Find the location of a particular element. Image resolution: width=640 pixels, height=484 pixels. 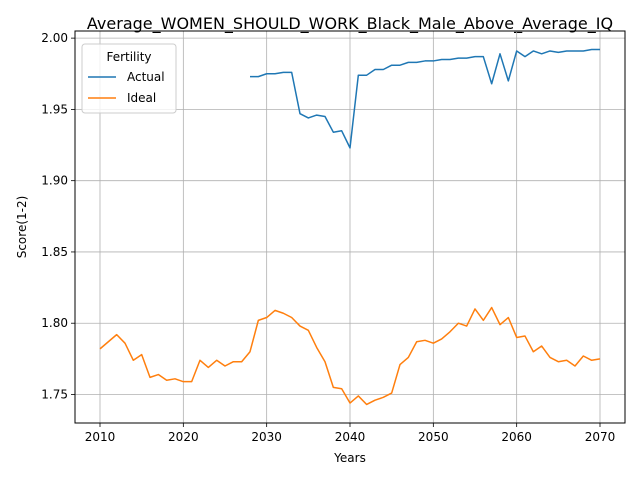

legend-label-ideal: Ideal is located at coordinates (141, 98).